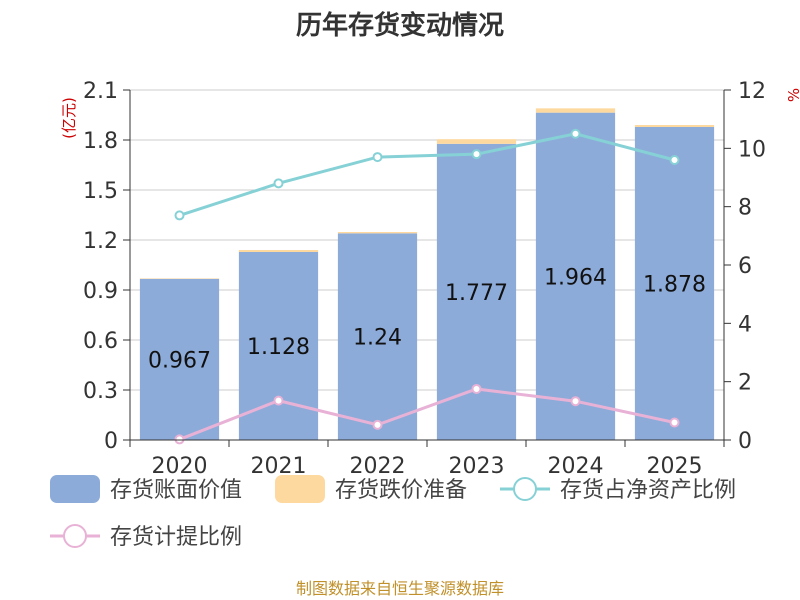 The image size is (800, 600). Describe the element at coordinates (378, 466) in the screenshot. I see `x-tick-label: 2022` at that location.